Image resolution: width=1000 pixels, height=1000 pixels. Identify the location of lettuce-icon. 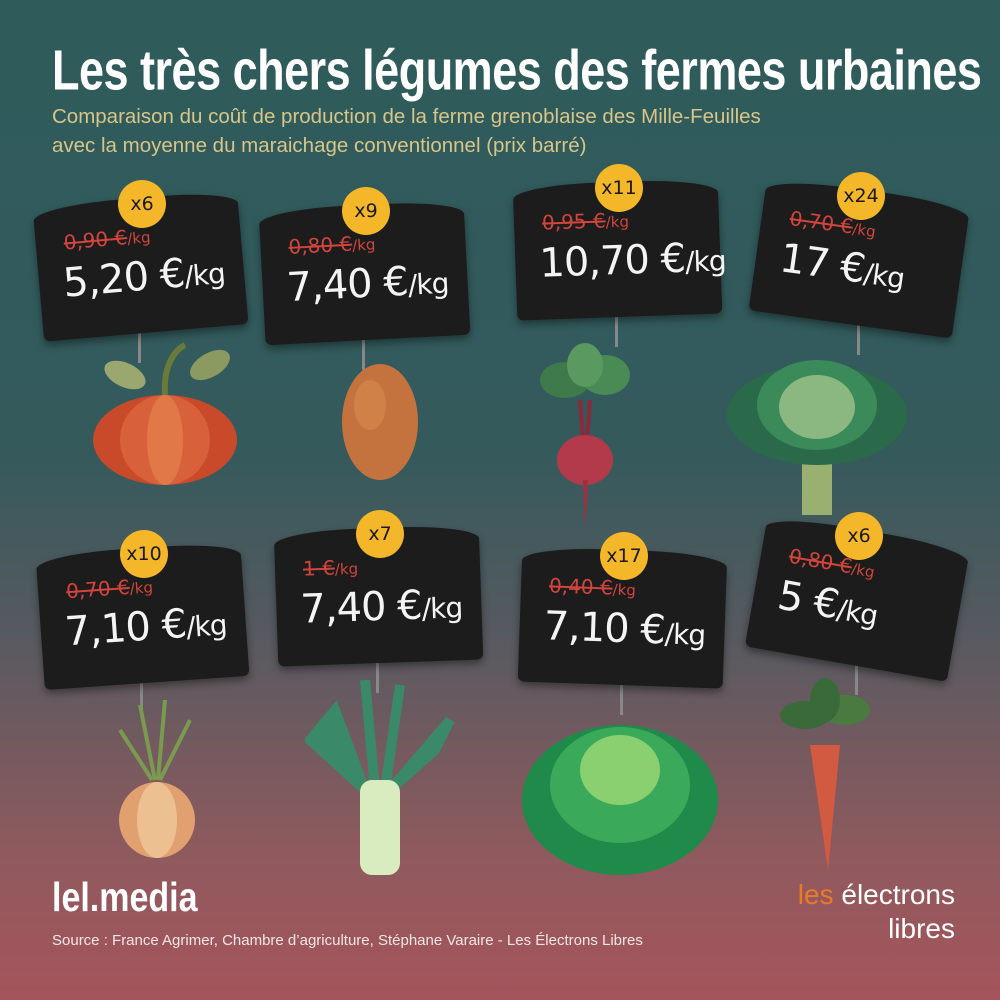
(620, 800).